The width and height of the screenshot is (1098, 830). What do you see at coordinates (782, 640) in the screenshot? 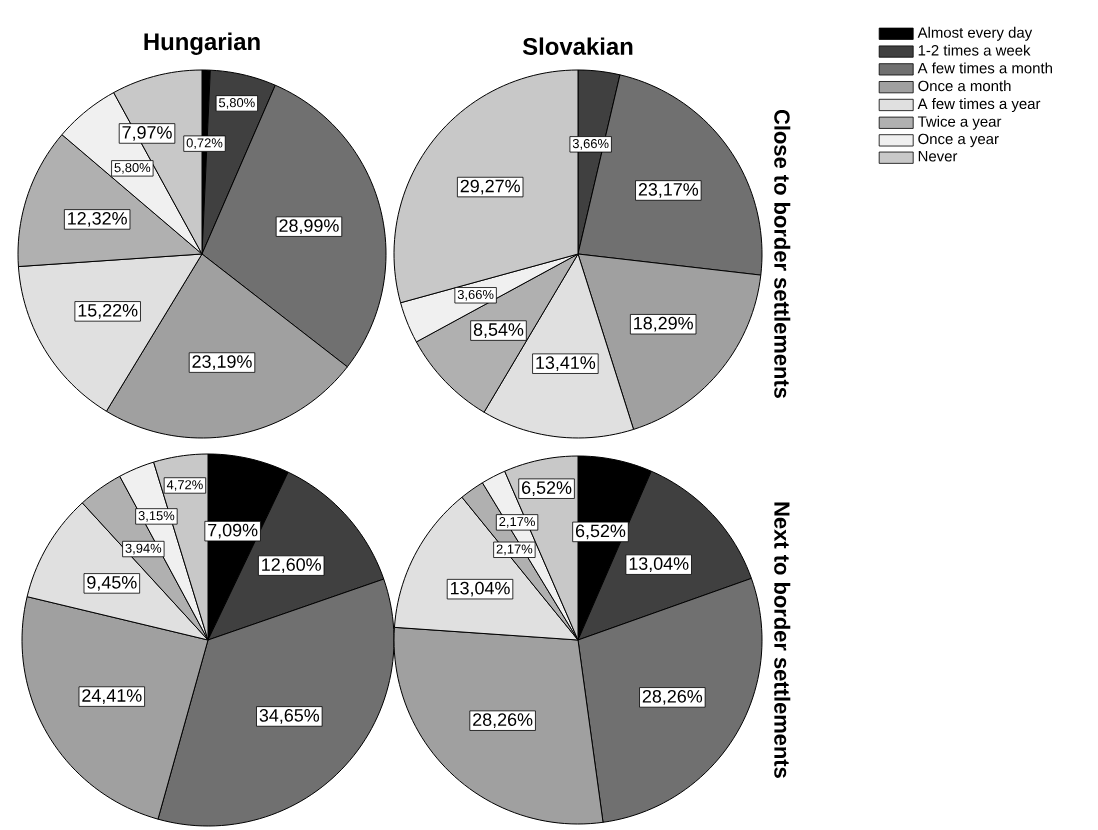
I see `text: Next to border settlements` at bounding box center [782, 640].